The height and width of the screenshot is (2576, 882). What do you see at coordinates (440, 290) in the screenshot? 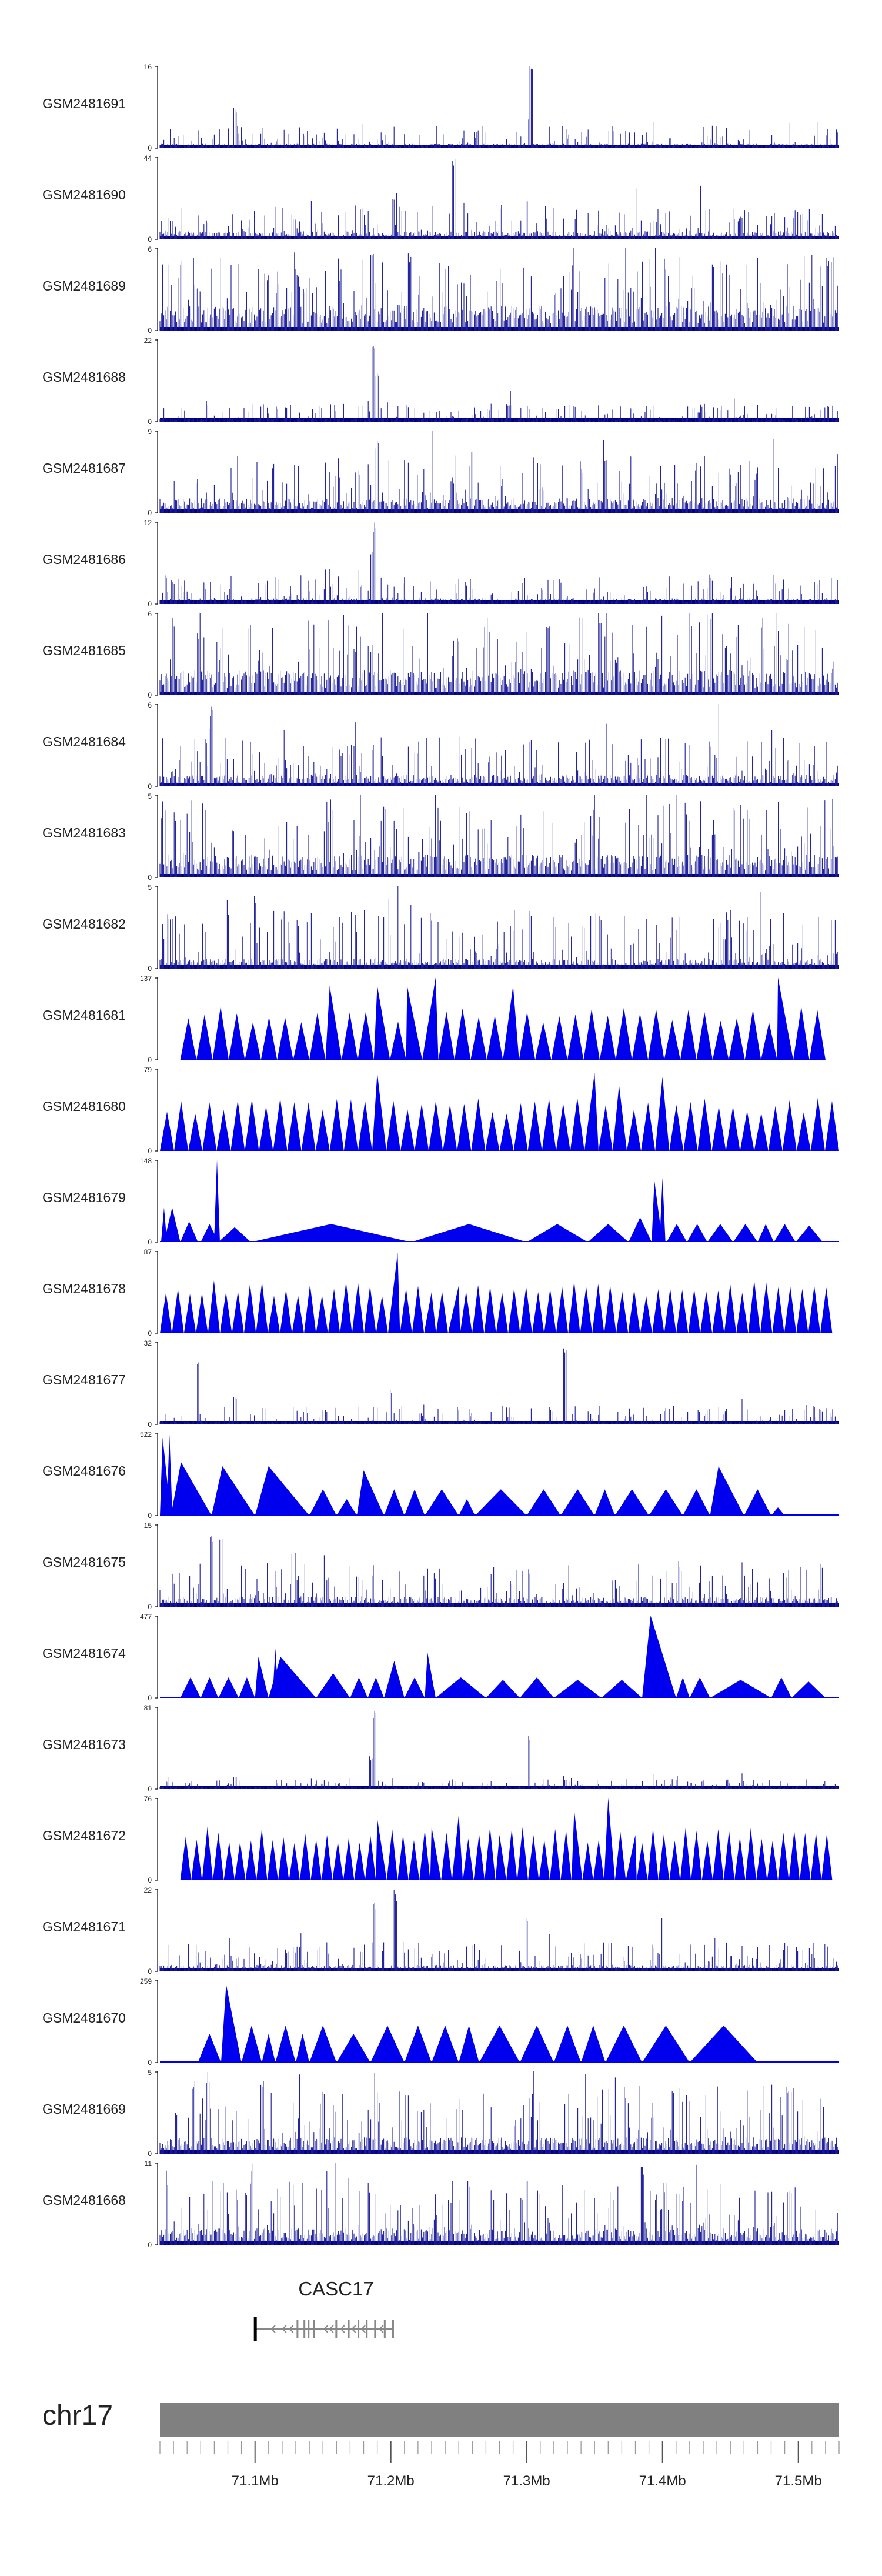
I see `track-GSM2481689: GSM2481689 6 0` at bounding box center [440, 290].